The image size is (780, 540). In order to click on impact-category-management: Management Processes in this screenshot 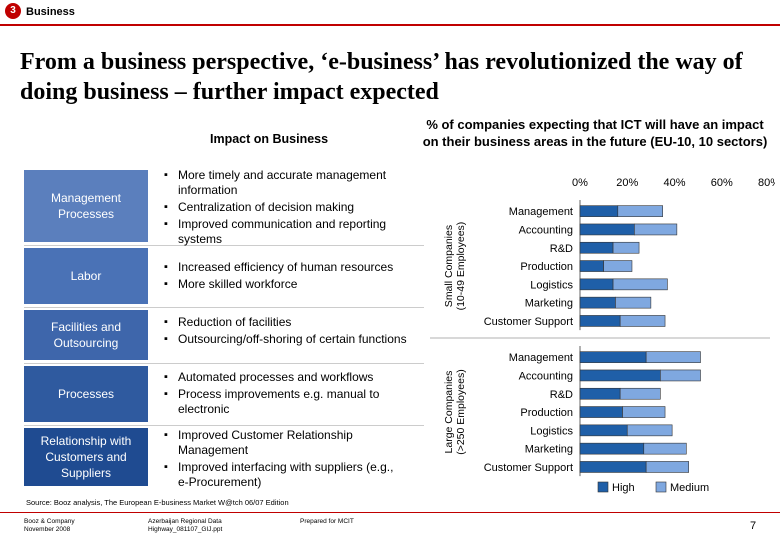, I will do `click(86, 206)`.